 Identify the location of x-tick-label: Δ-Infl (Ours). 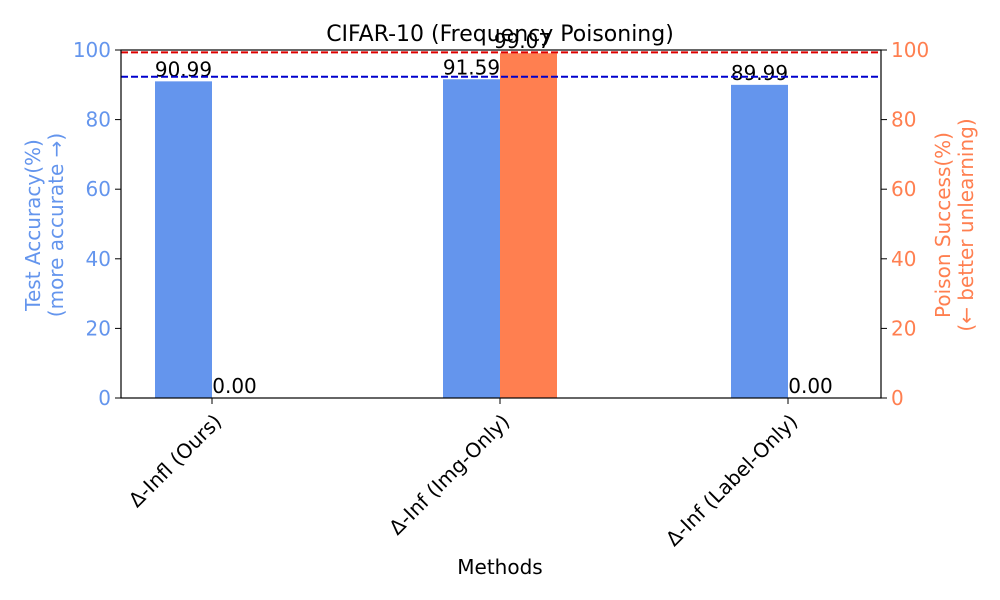
(175, 460).